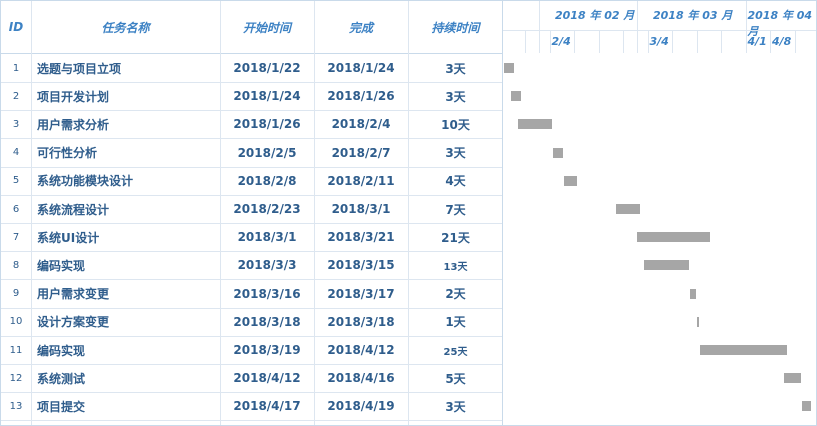 The height and width of the screenshot is (426, 817). I want to click on task-end: 2018/2/11, so click(361, 180).